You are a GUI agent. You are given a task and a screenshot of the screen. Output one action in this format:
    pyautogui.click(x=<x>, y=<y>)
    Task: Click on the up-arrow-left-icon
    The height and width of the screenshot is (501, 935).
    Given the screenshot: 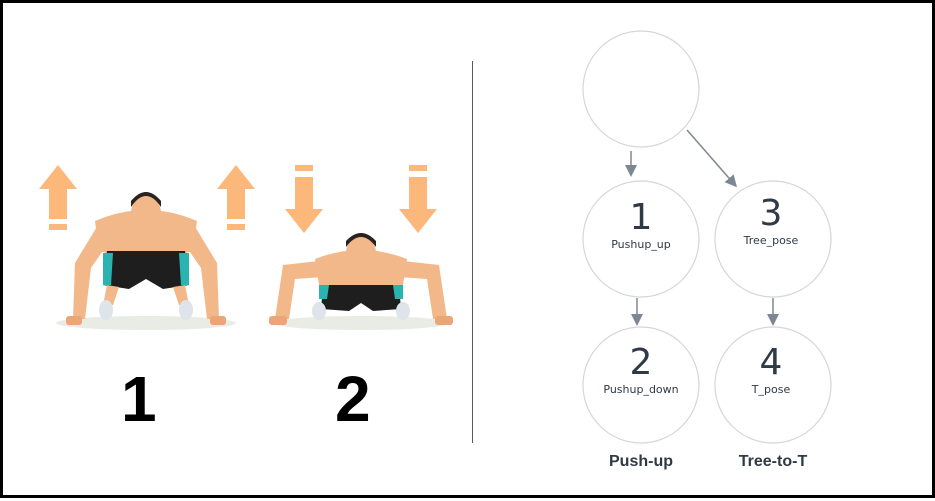 What is the action you would take?
    pyautogui.click(x=58, y=197)
    